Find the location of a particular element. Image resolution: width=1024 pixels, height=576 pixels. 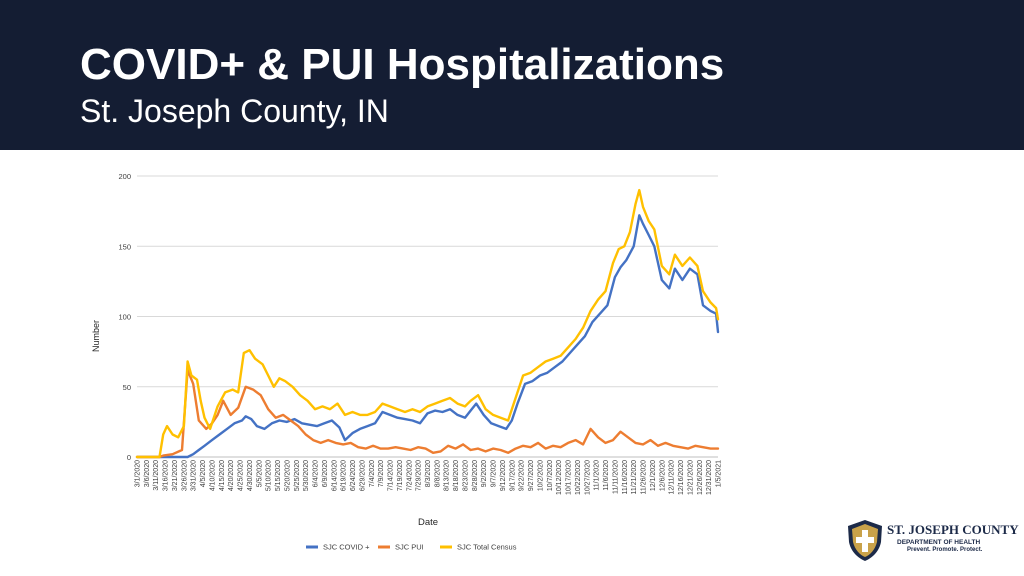

x-tick-label-7: 4/5/2020 is located at coordinates (203, 473).